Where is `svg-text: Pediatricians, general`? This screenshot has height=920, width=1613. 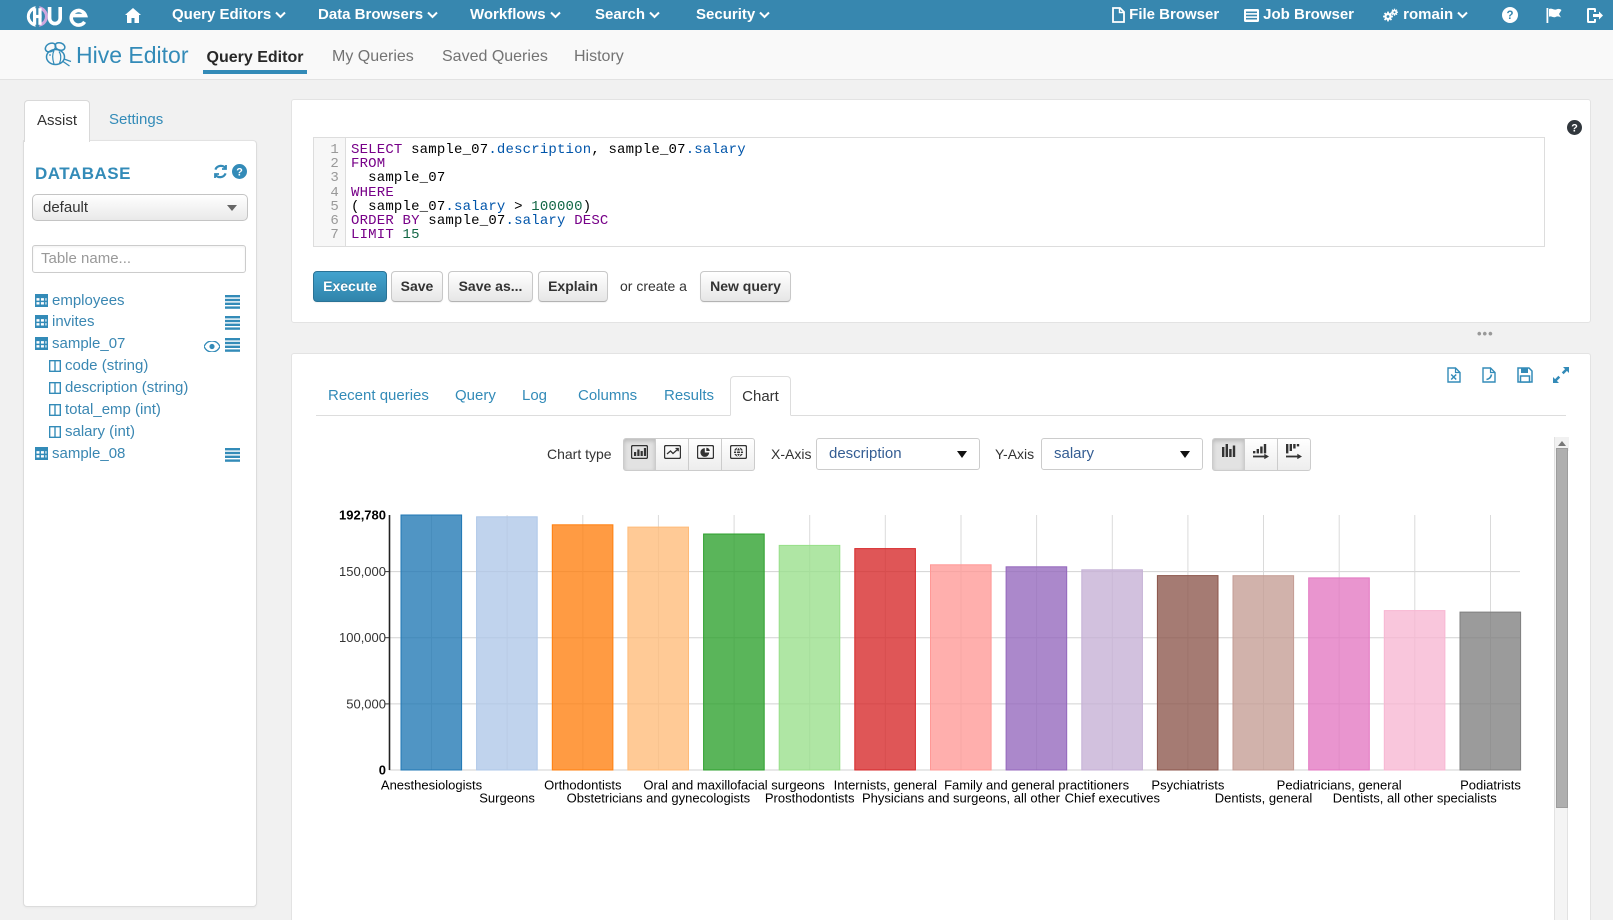 svg-text: Pediatricians, general is located at coordinates (1339, 784).